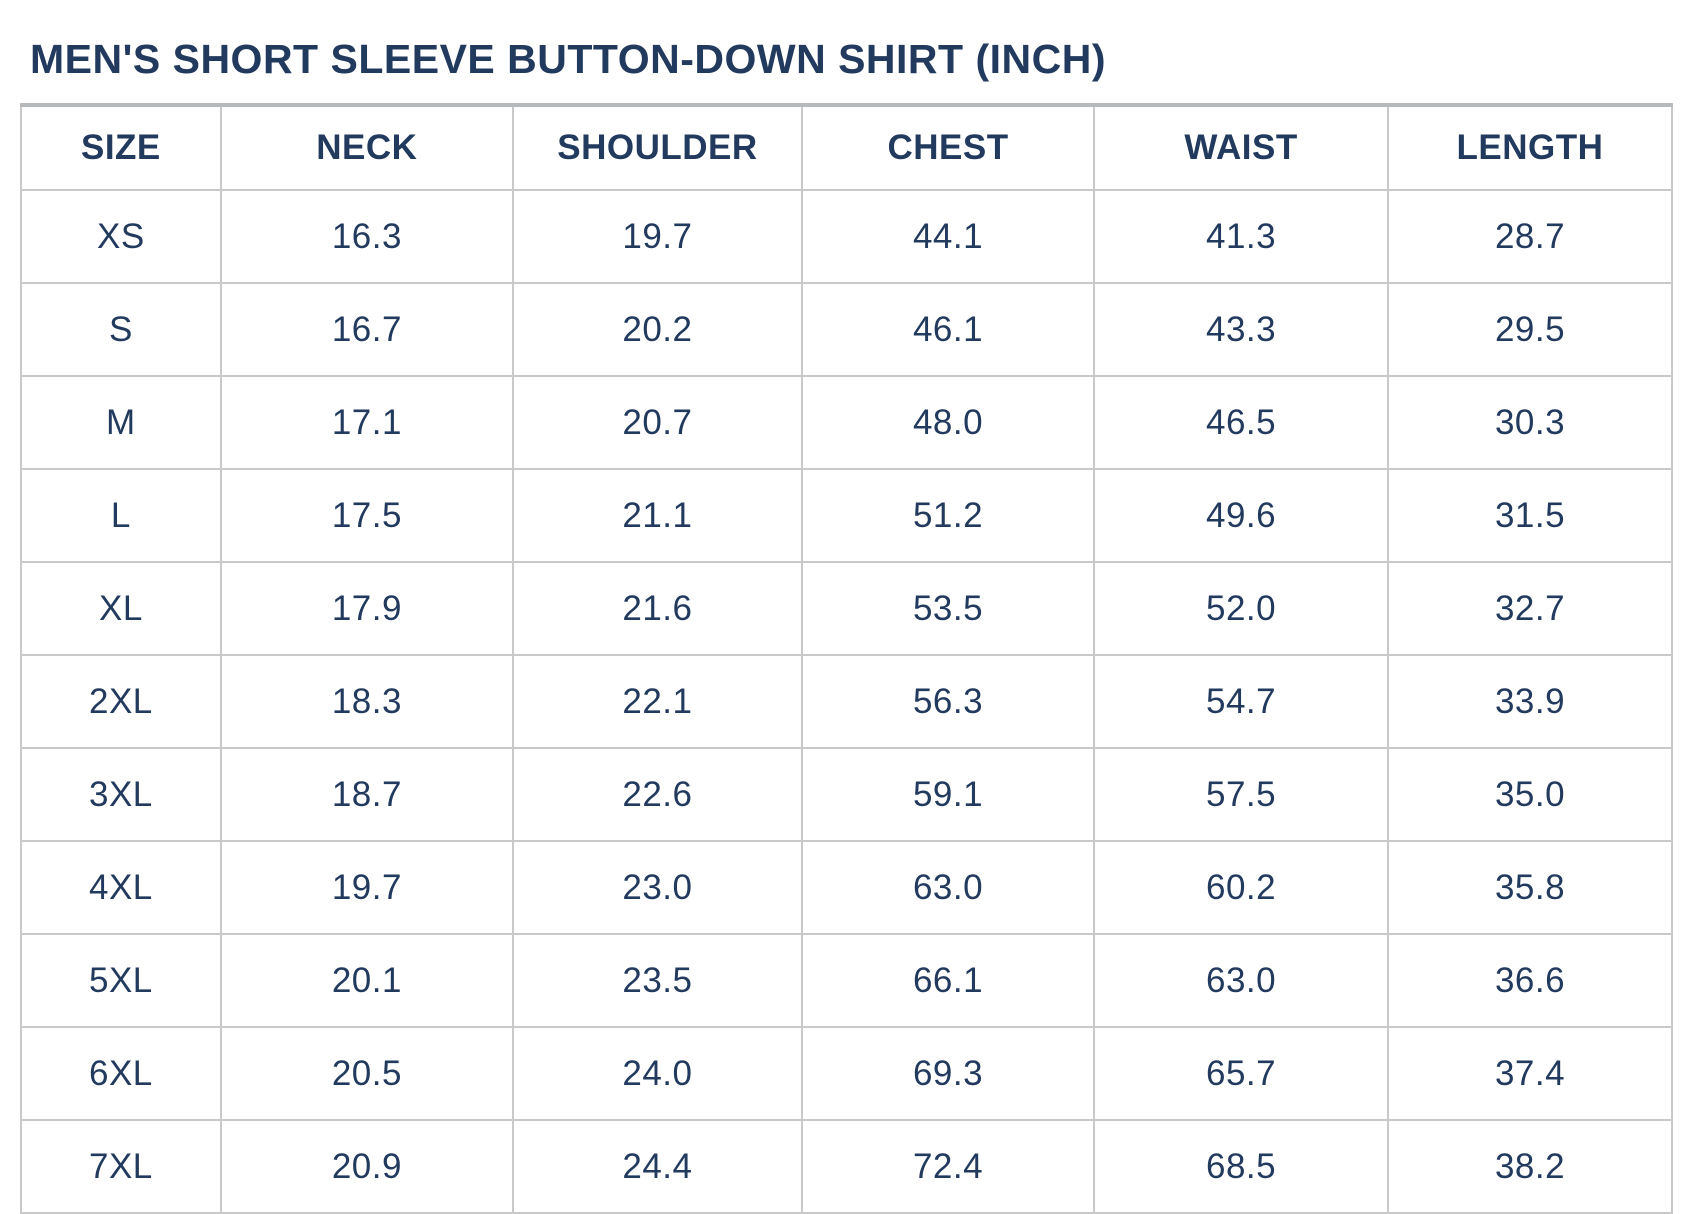  Describe the element at coordinates (948, 515) in the screenshot. I see `measurement-cell: 51.2` at that location.